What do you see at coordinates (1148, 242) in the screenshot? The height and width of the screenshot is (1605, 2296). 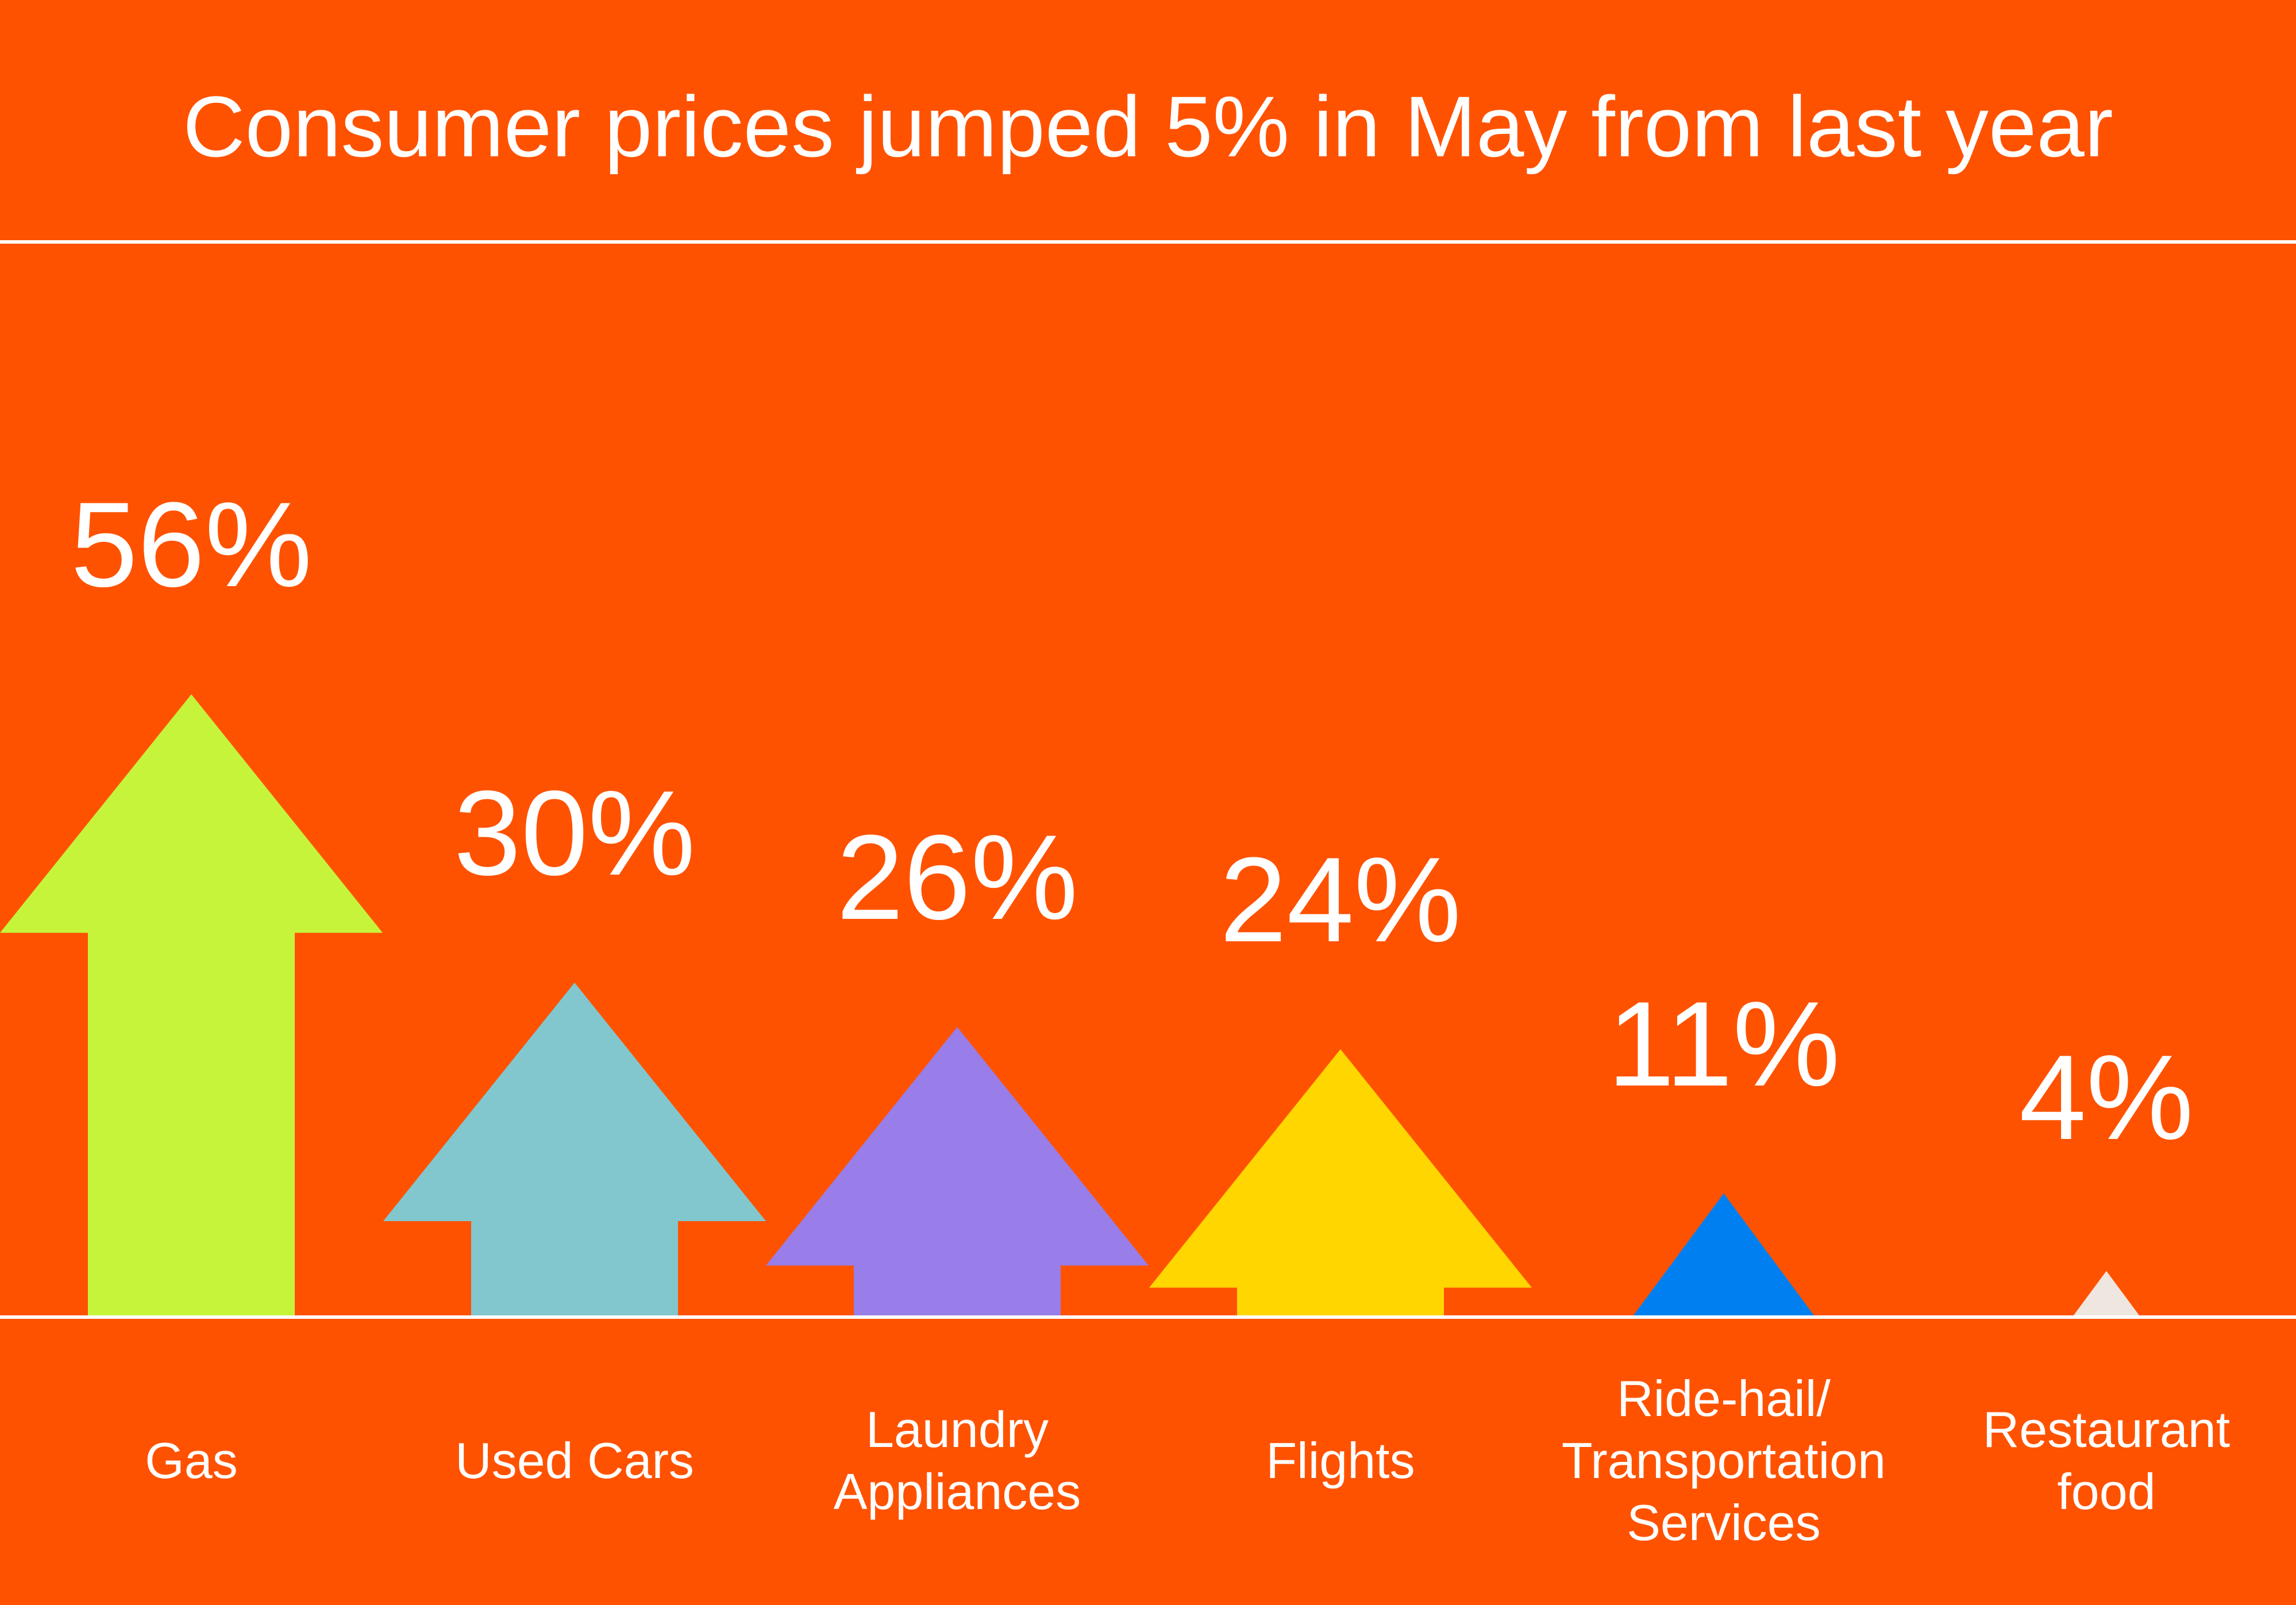 I see `title-divider` at bounding box center [1148, 242].